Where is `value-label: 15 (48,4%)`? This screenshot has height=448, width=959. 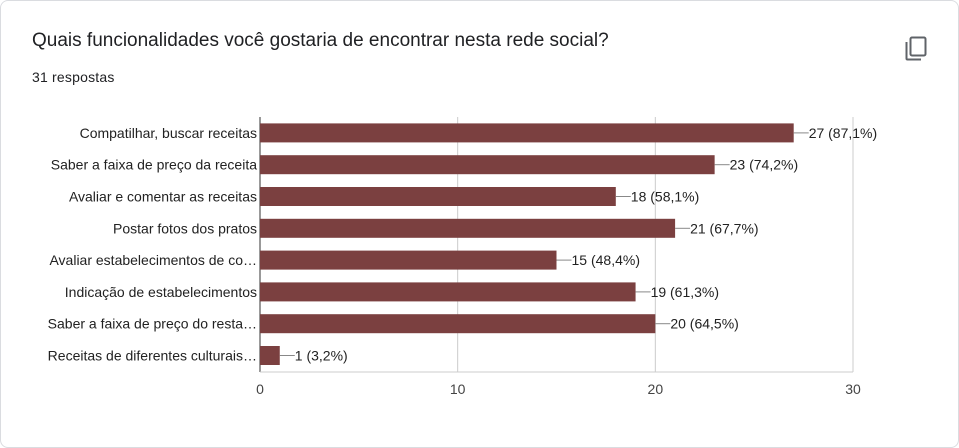 value-label: 15 (48,4%) is located at coordinates (606, 260).